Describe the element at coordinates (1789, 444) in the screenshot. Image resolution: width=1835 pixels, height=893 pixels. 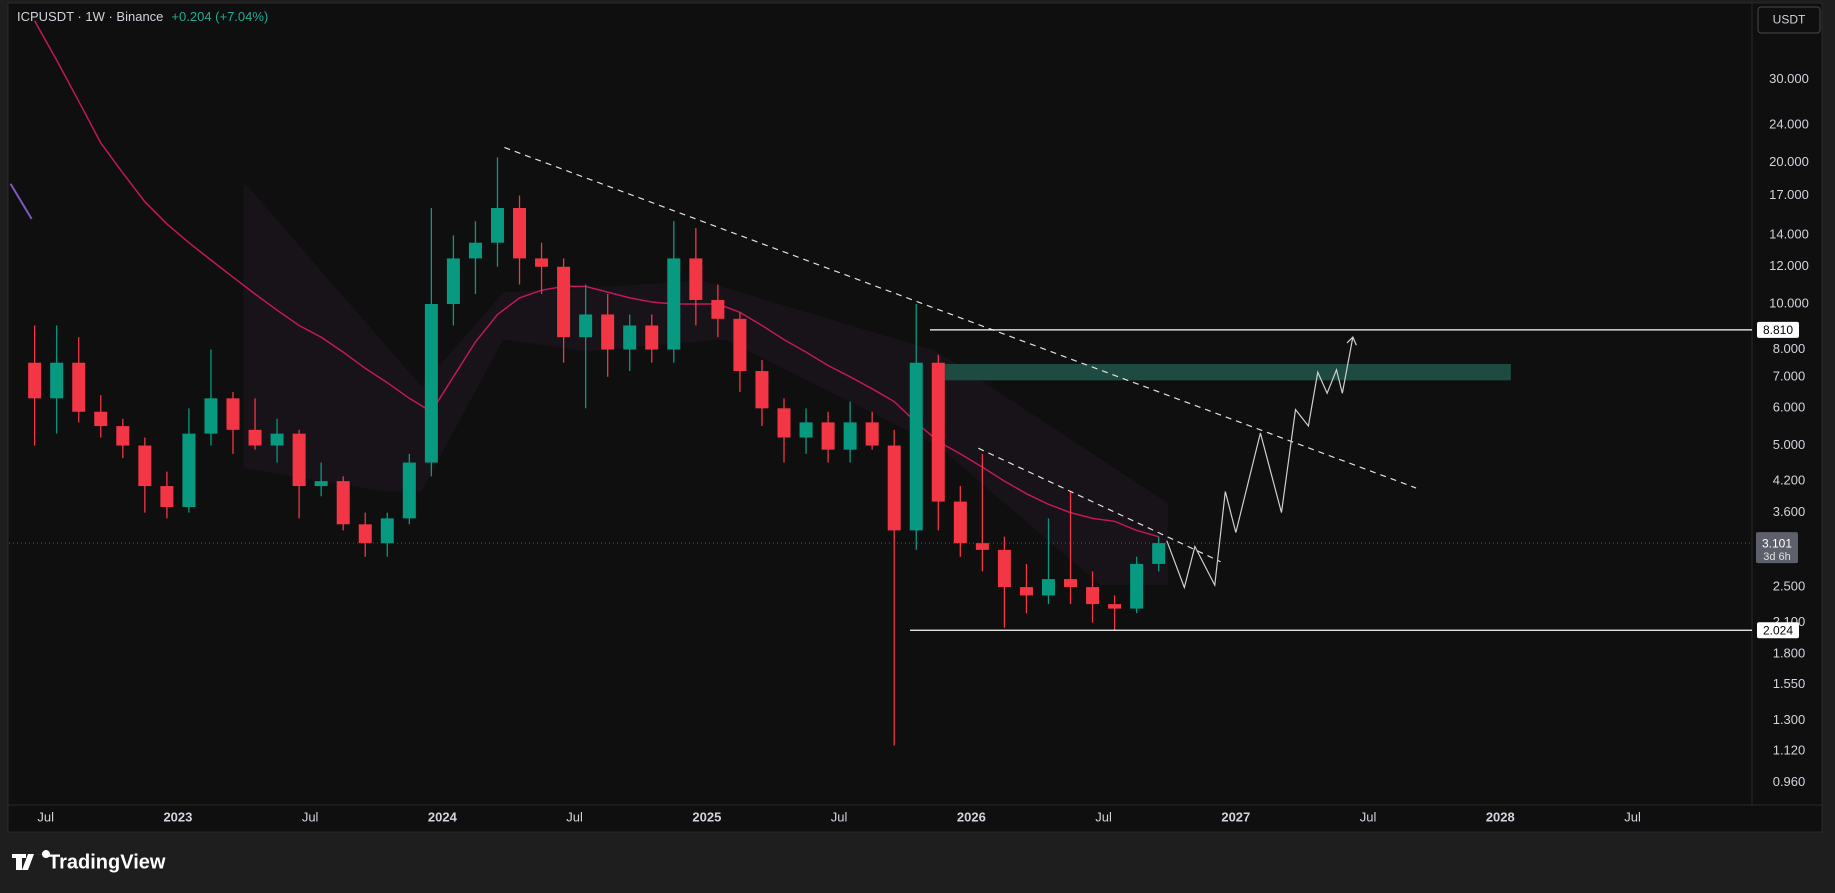
I see `y-tick-label: 5.000` at that location.